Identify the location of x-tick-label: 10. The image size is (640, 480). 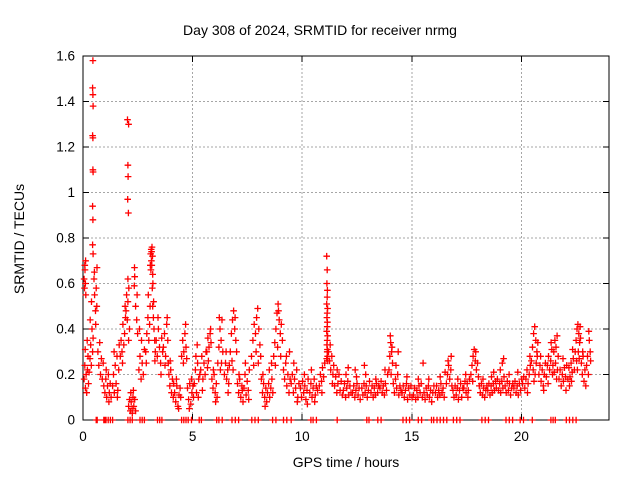
(302, 436).